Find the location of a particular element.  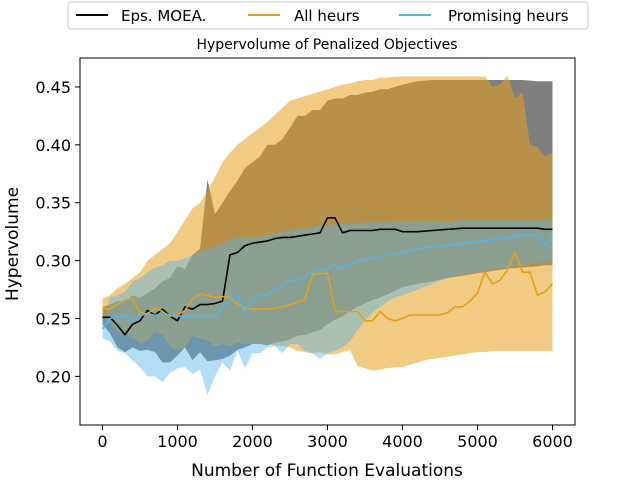

legend-frame is located at coordinates (328, 15).